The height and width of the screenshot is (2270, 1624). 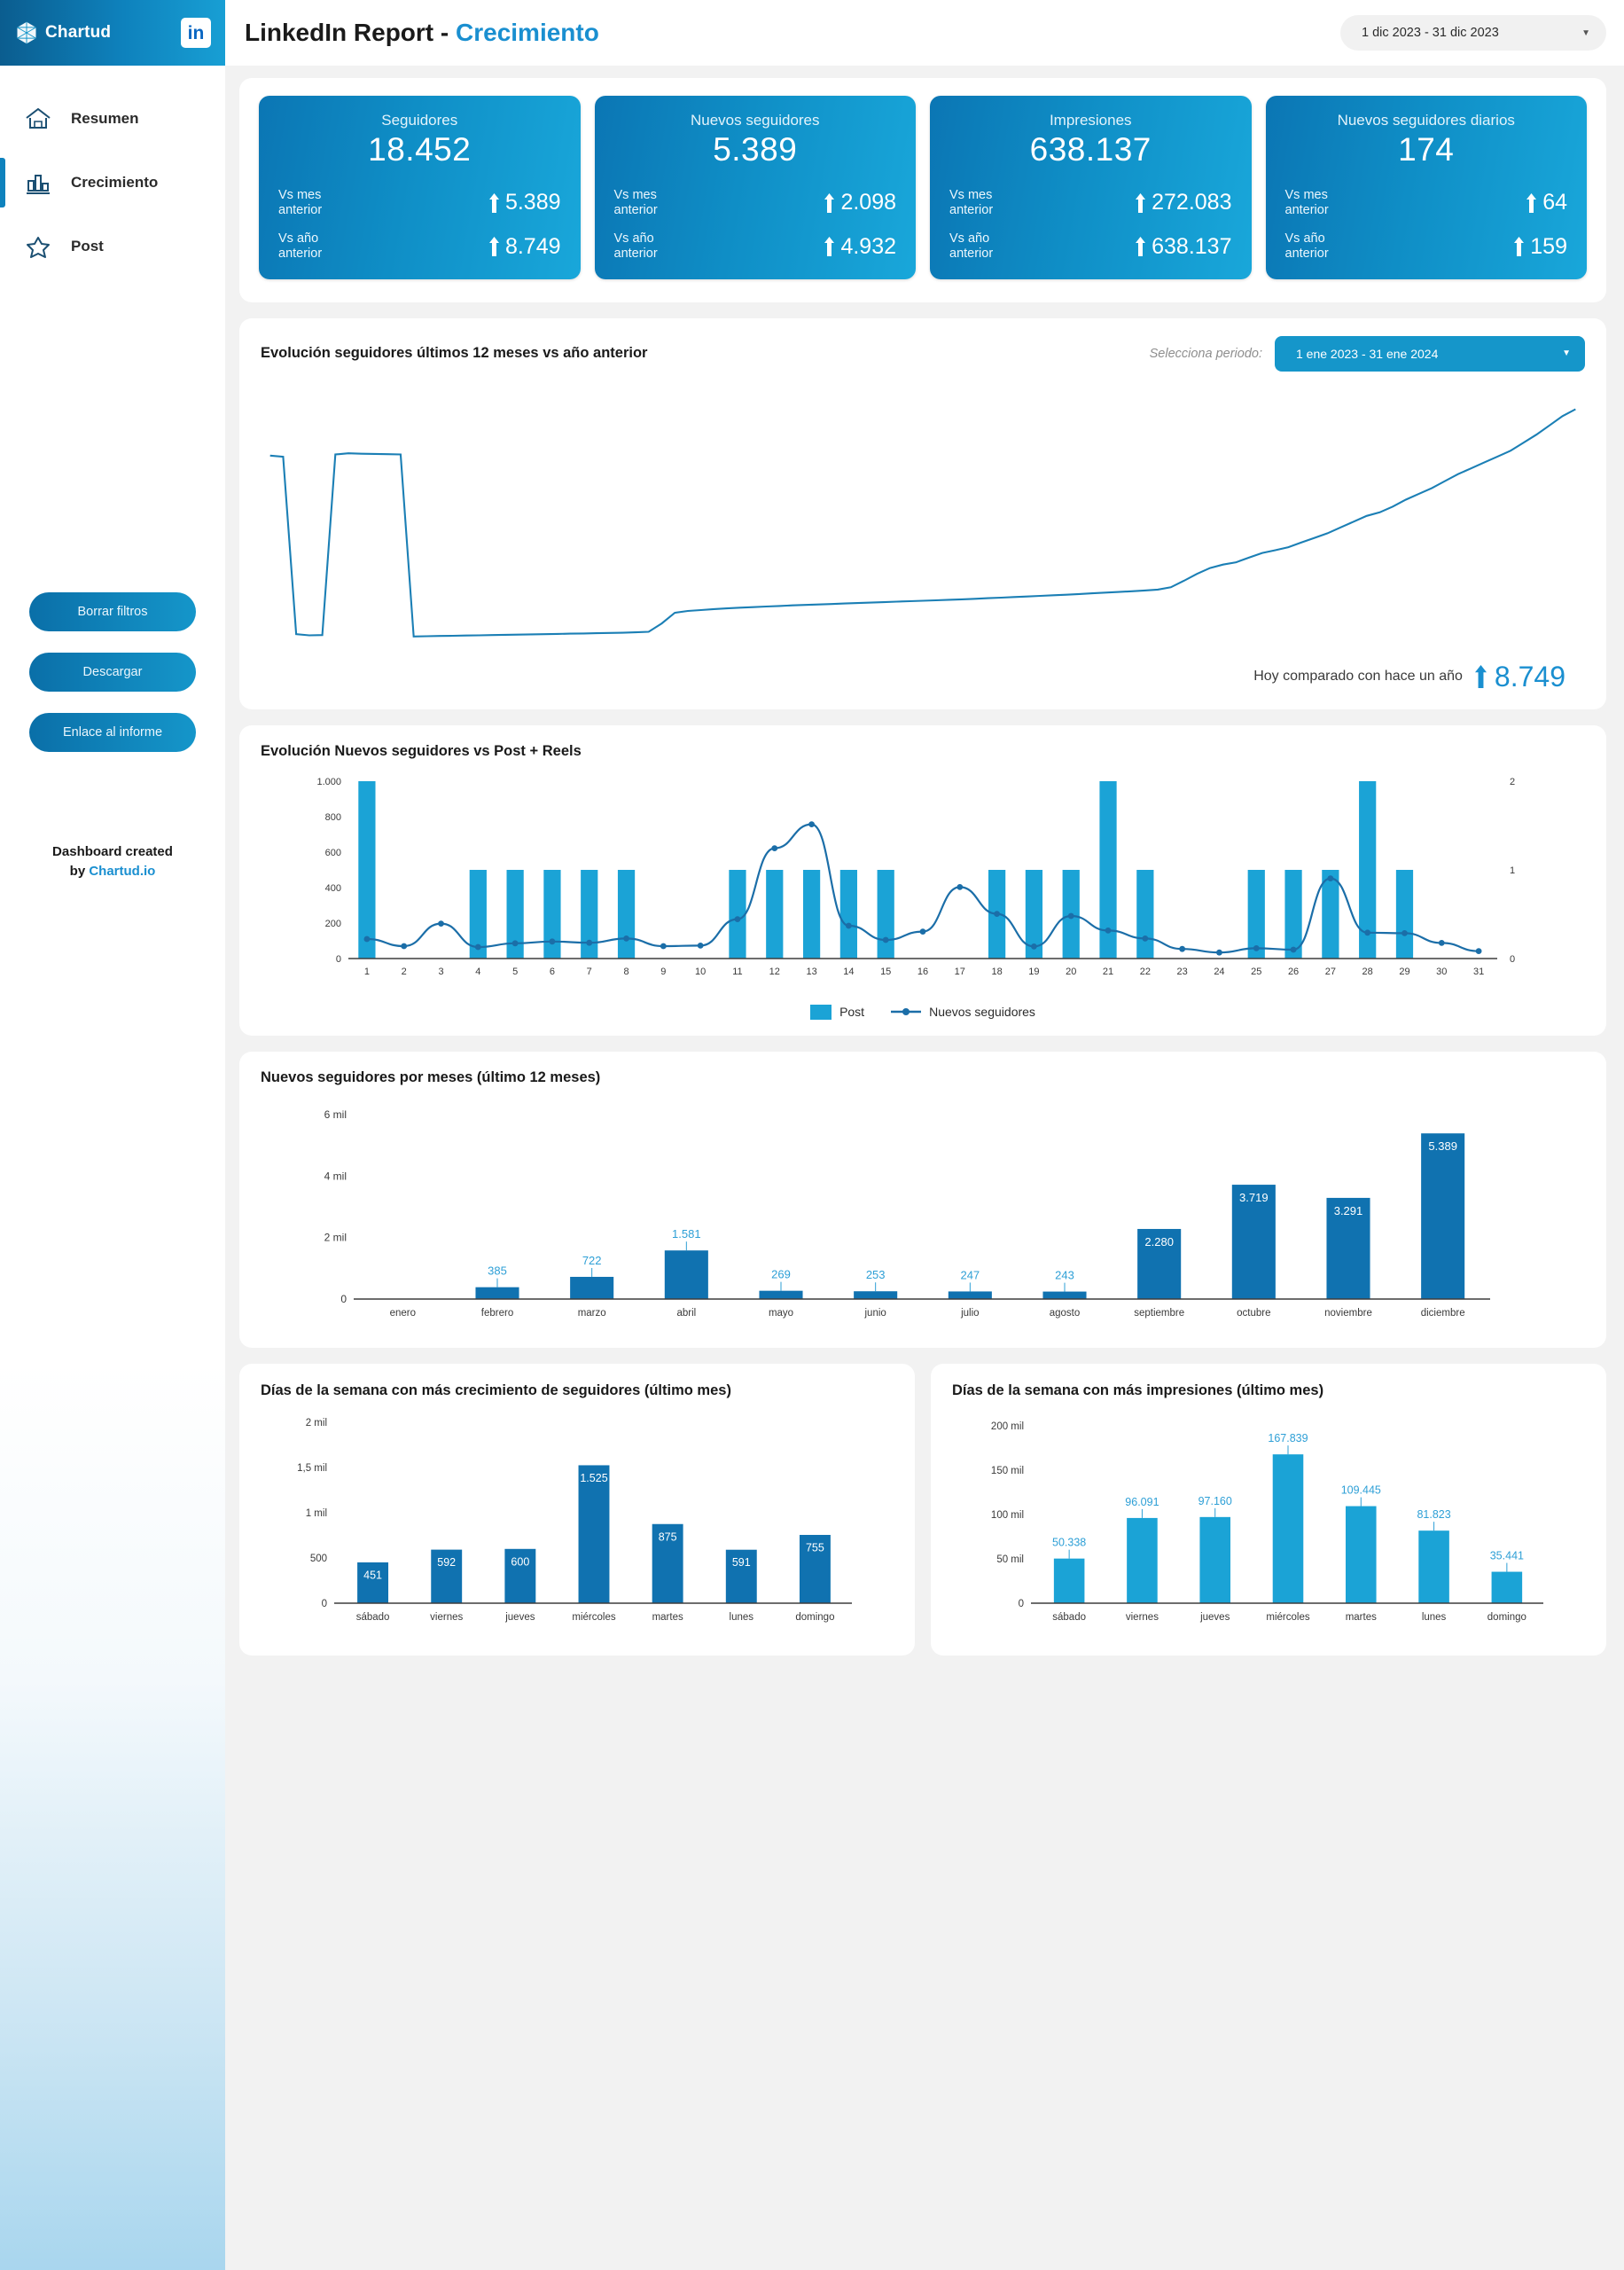 What do you see at coordinates (755, 225) in the screenshot?
I see `kpi-comparisons: Vs mes anterior 2.098 Vs año anterior` at bounding box center [755, 225].